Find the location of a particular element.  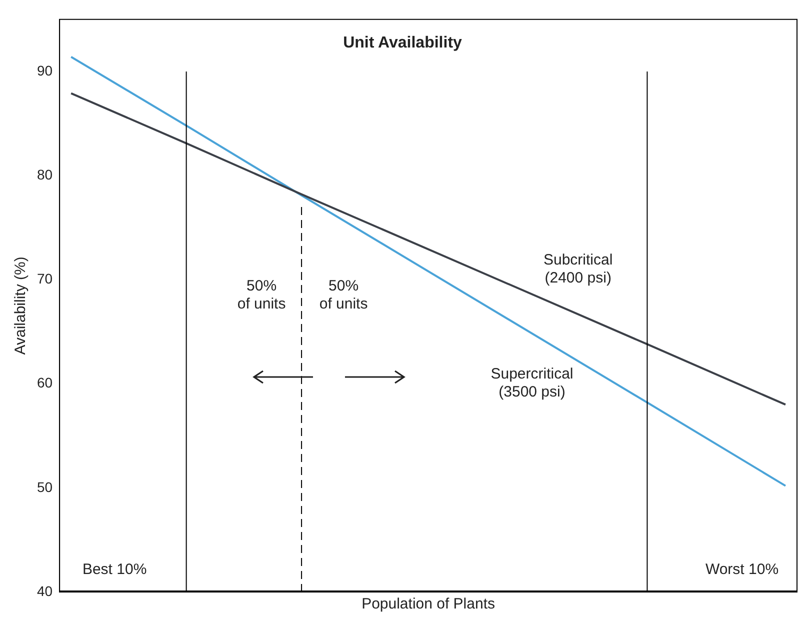

annotation: Best 10% is located at coordinates (114, 569).